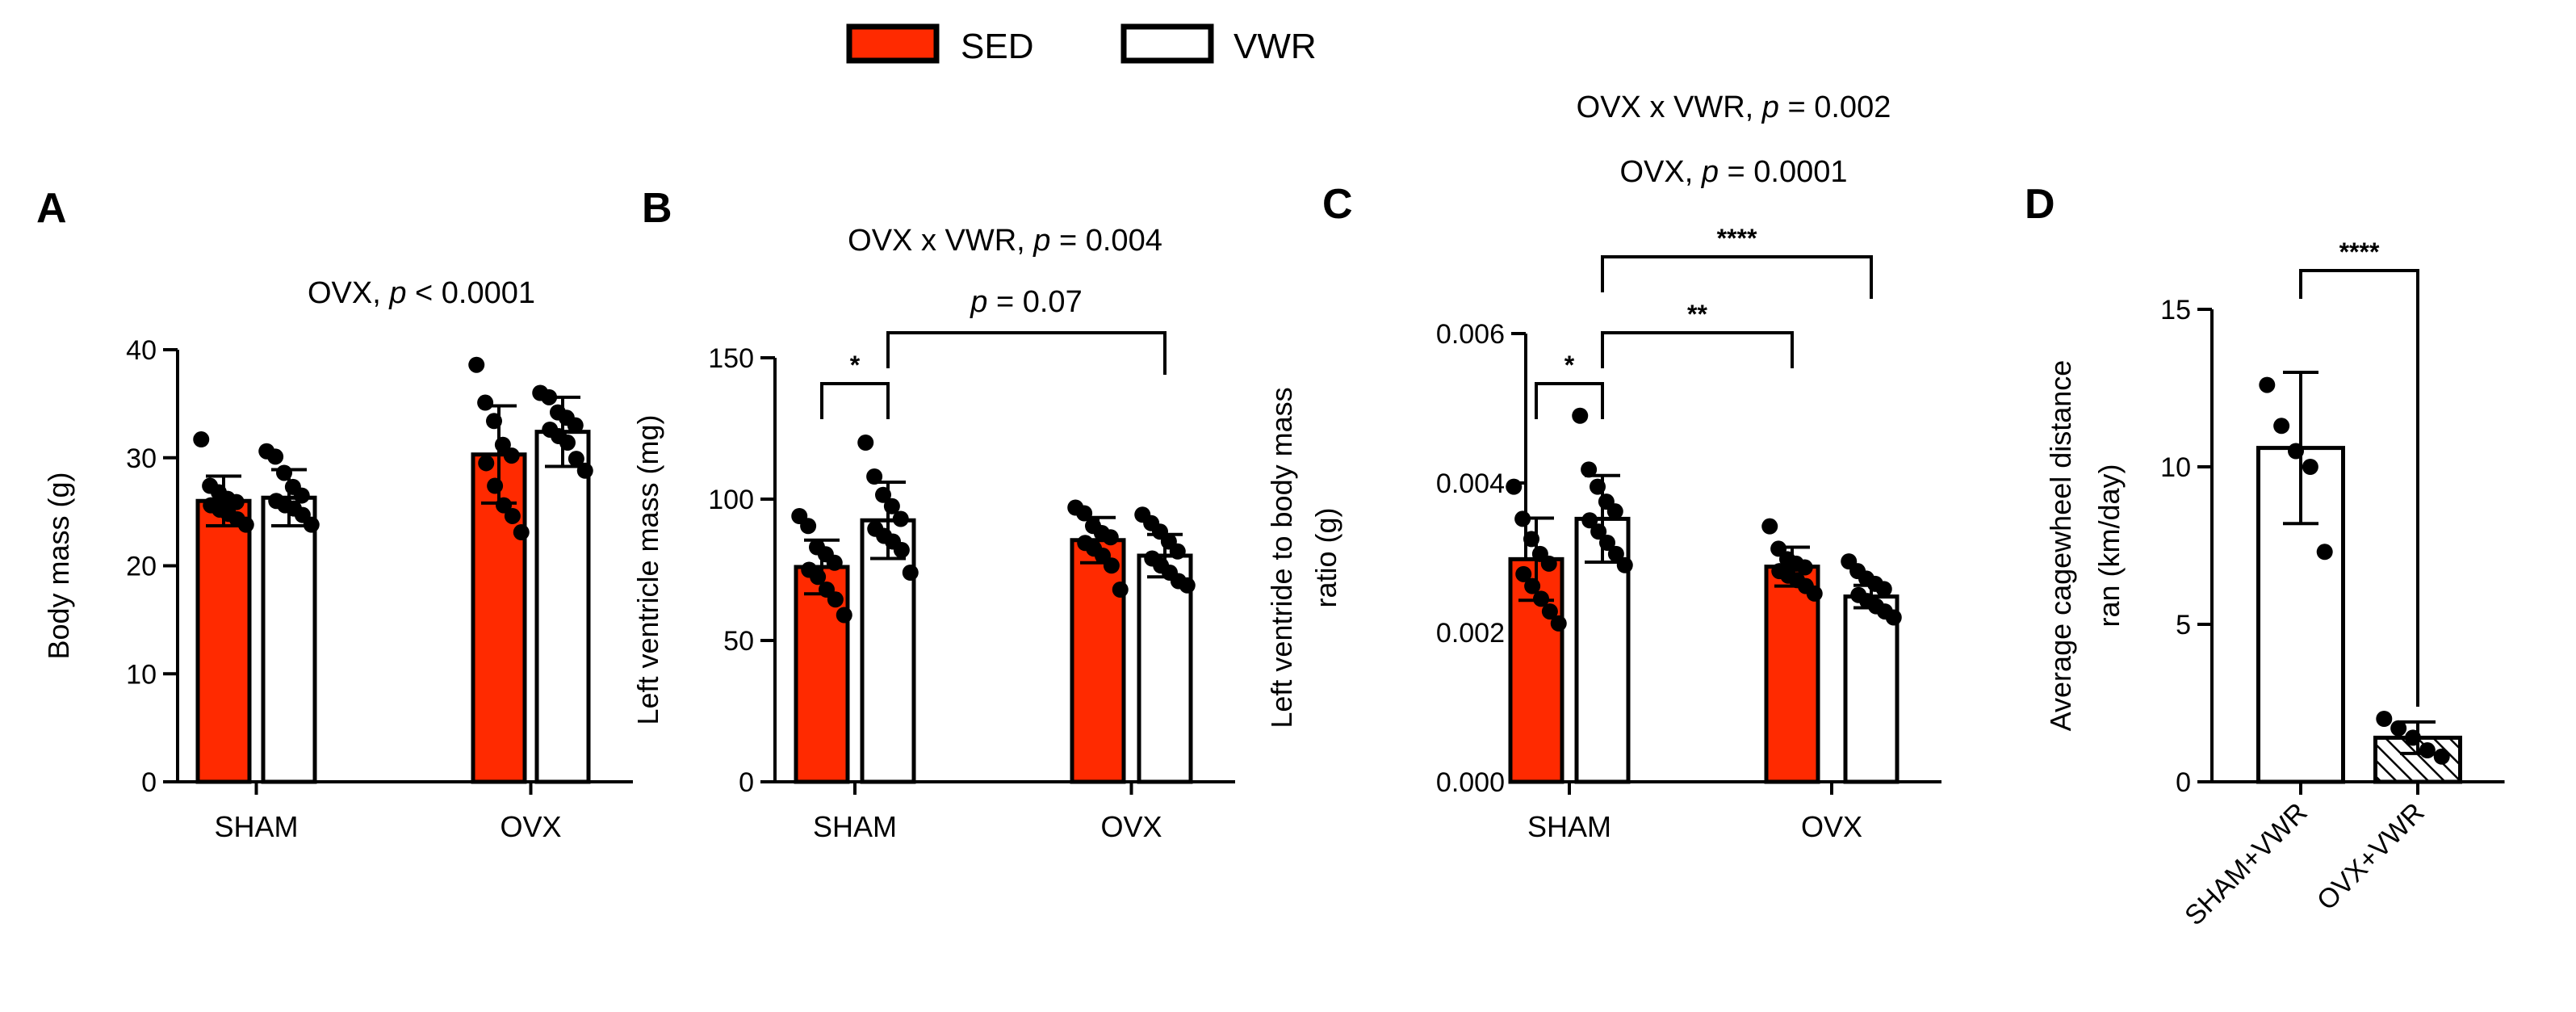  I want to click on stat-header-pre: OVX x VWR,, so click(940, 241).